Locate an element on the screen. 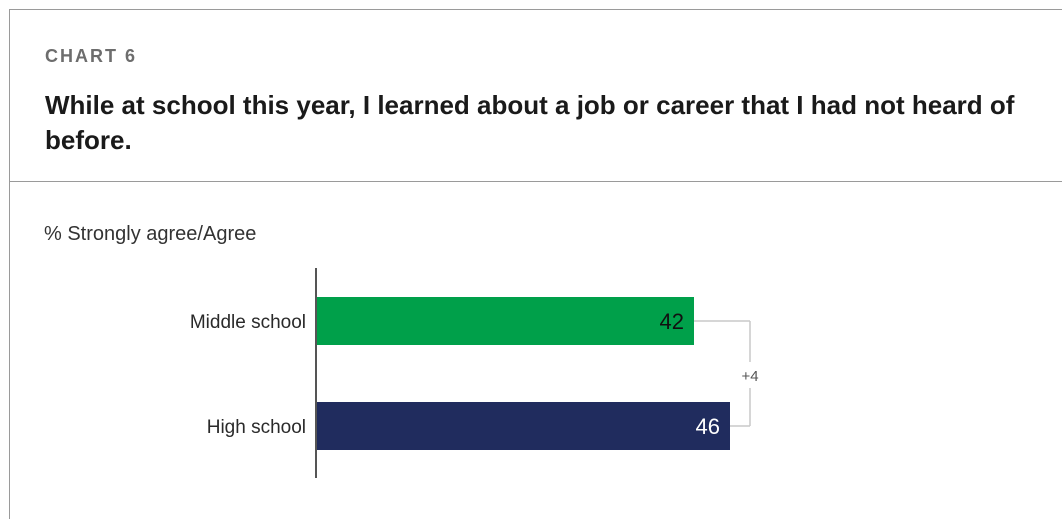  category-label: High school is located at coordinates (256, 427).